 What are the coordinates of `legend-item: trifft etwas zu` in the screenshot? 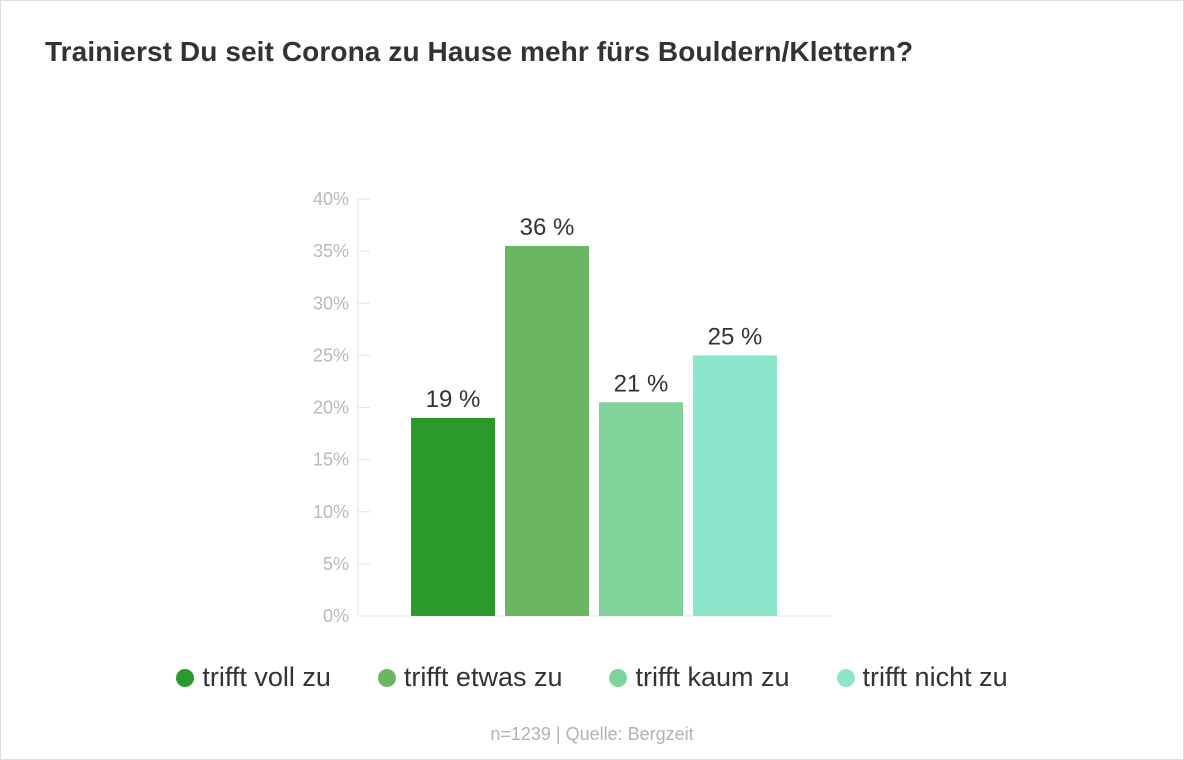 It's located at (470, 677).